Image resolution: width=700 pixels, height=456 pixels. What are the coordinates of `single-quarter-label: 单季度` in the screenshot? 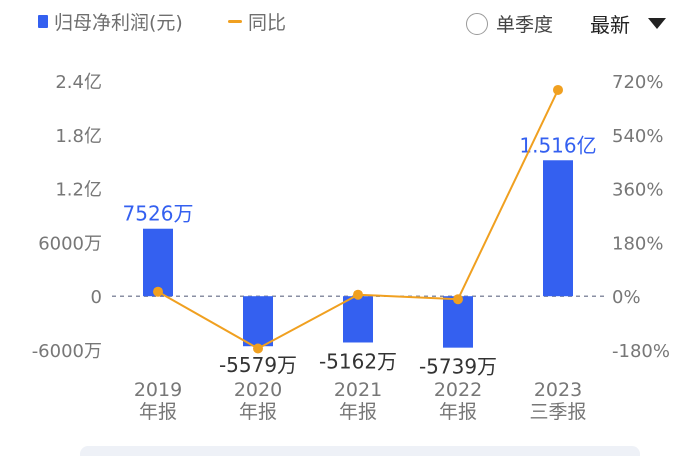 It's located at (525, 25).